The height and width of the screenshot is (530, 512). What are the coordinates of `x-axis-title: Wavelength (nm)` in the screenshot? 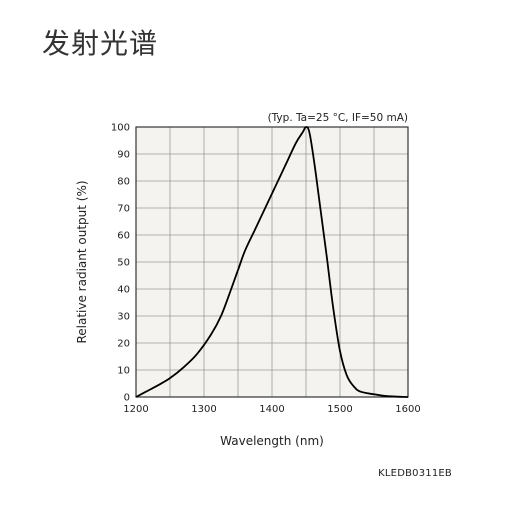 It's located at (272, 441).